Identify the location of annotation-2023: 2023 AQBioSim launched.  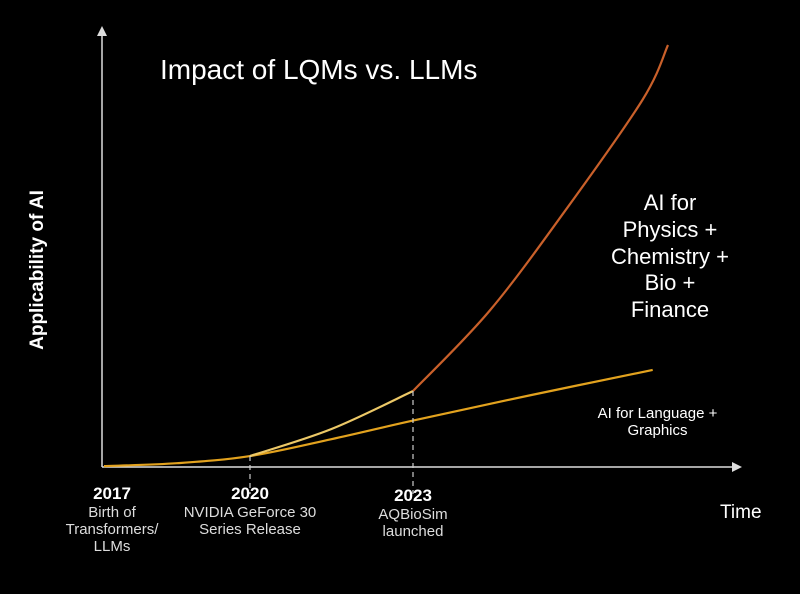
(412, 513).